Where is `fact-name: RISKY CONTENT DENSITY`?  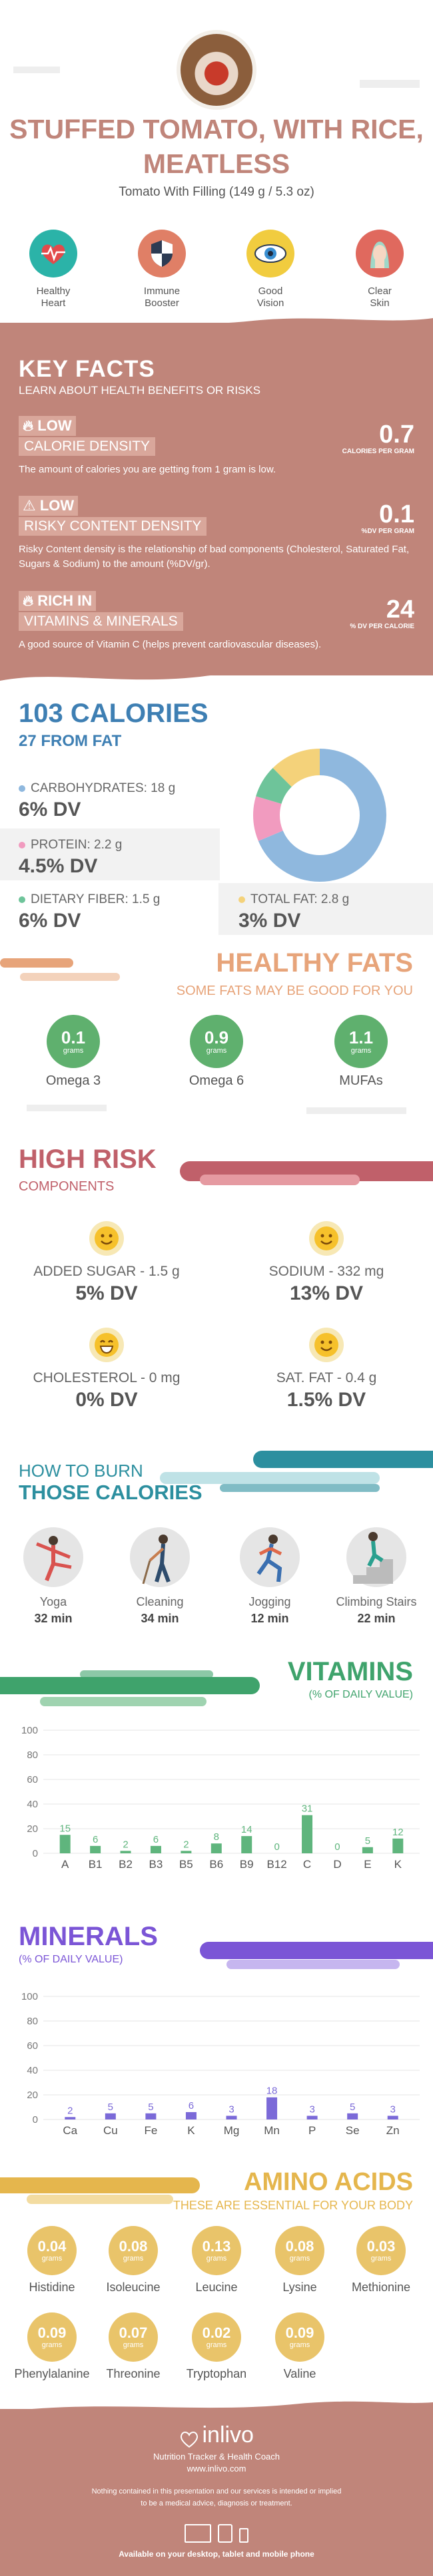
fact-name: RISKY CONTENT DENSITY is located at coordinates (113, 526).